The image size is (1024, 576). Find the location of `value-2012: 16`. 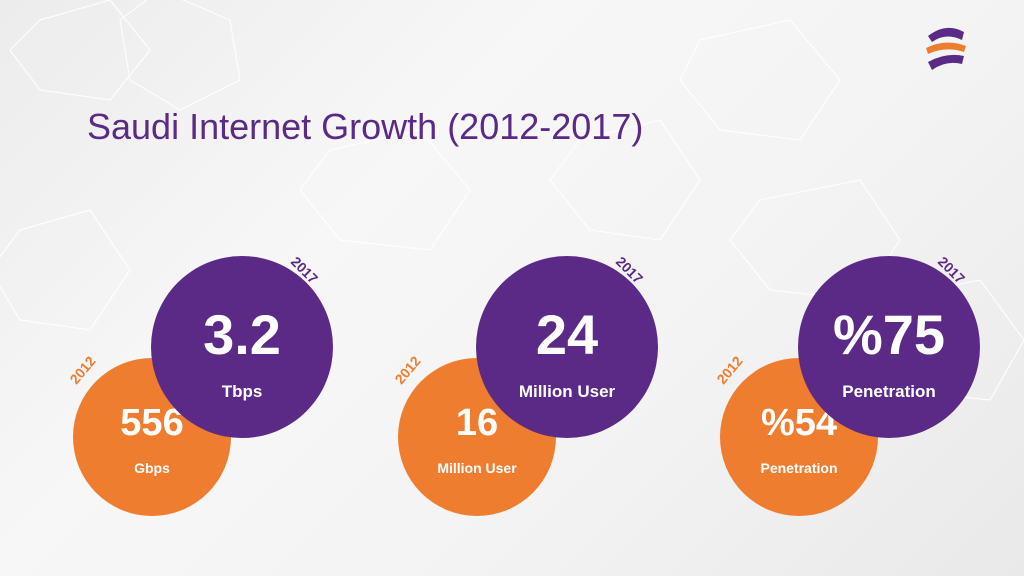

value-2012: 16 is located at coordinates (477, 423).